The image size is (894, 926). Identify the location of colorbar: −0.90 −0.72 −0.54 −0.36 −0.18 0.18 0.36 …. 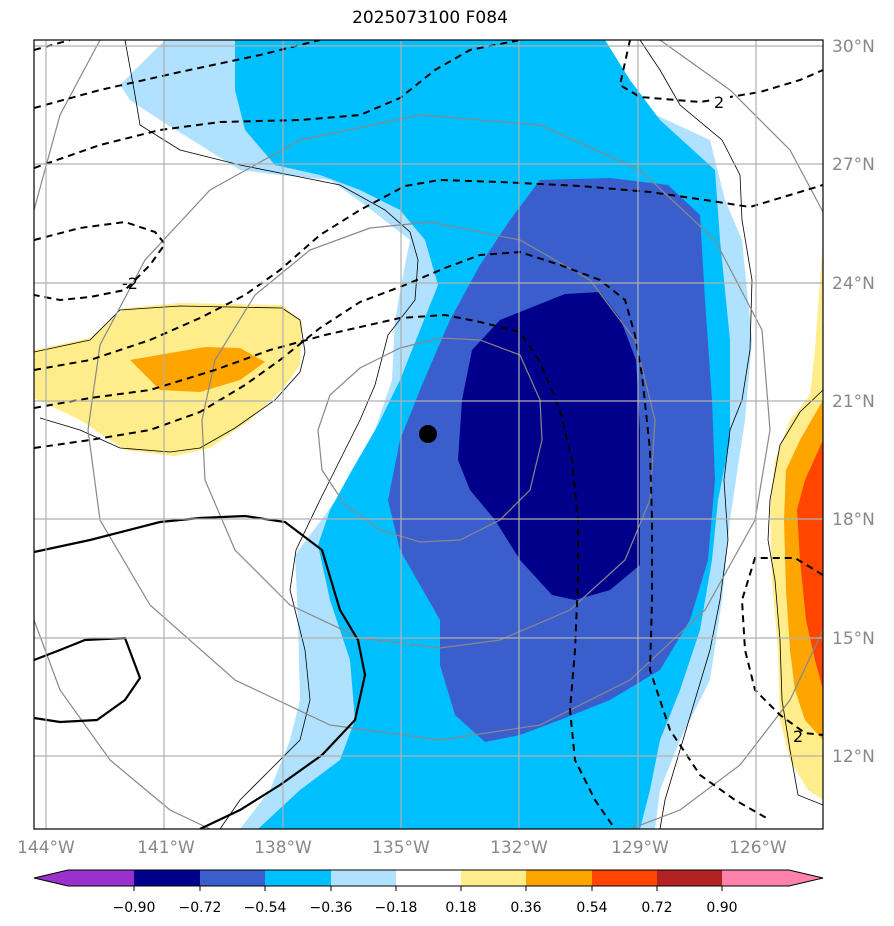
(428, 892).